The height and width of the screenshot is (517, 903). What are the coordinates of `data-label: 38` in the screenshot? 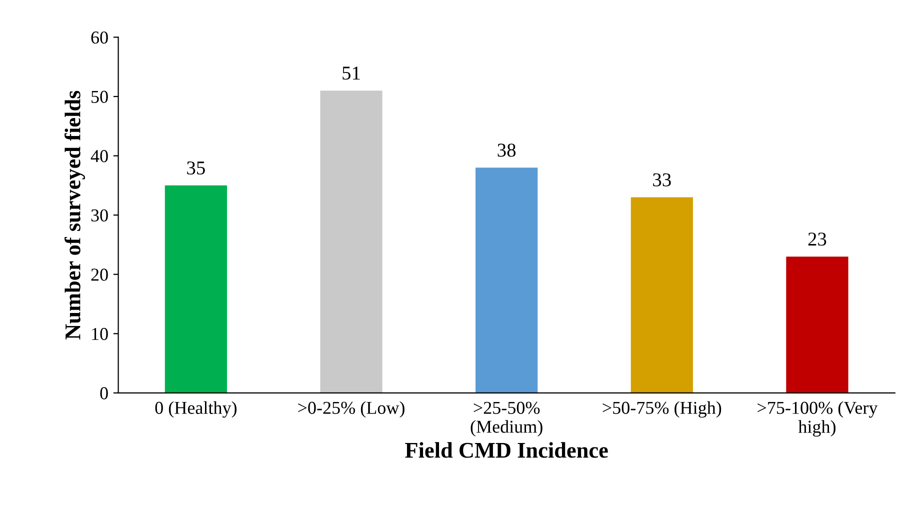 It's located at (507, 150).